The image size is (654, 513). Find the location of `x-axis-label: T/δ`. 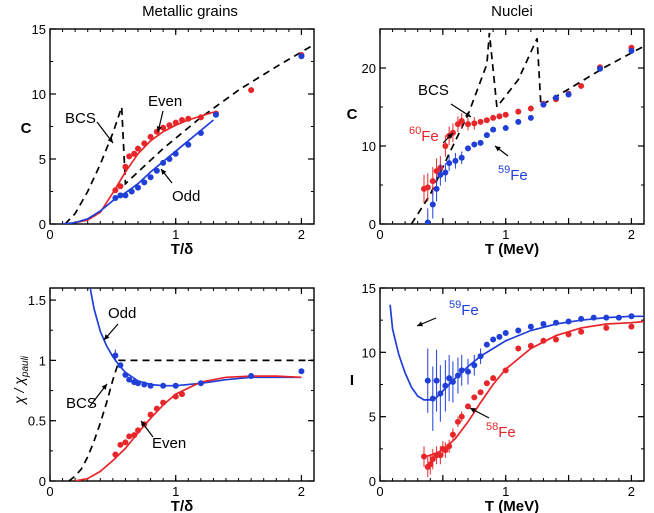

x-axis-label: T/δ is located at coordinates (182, 505).